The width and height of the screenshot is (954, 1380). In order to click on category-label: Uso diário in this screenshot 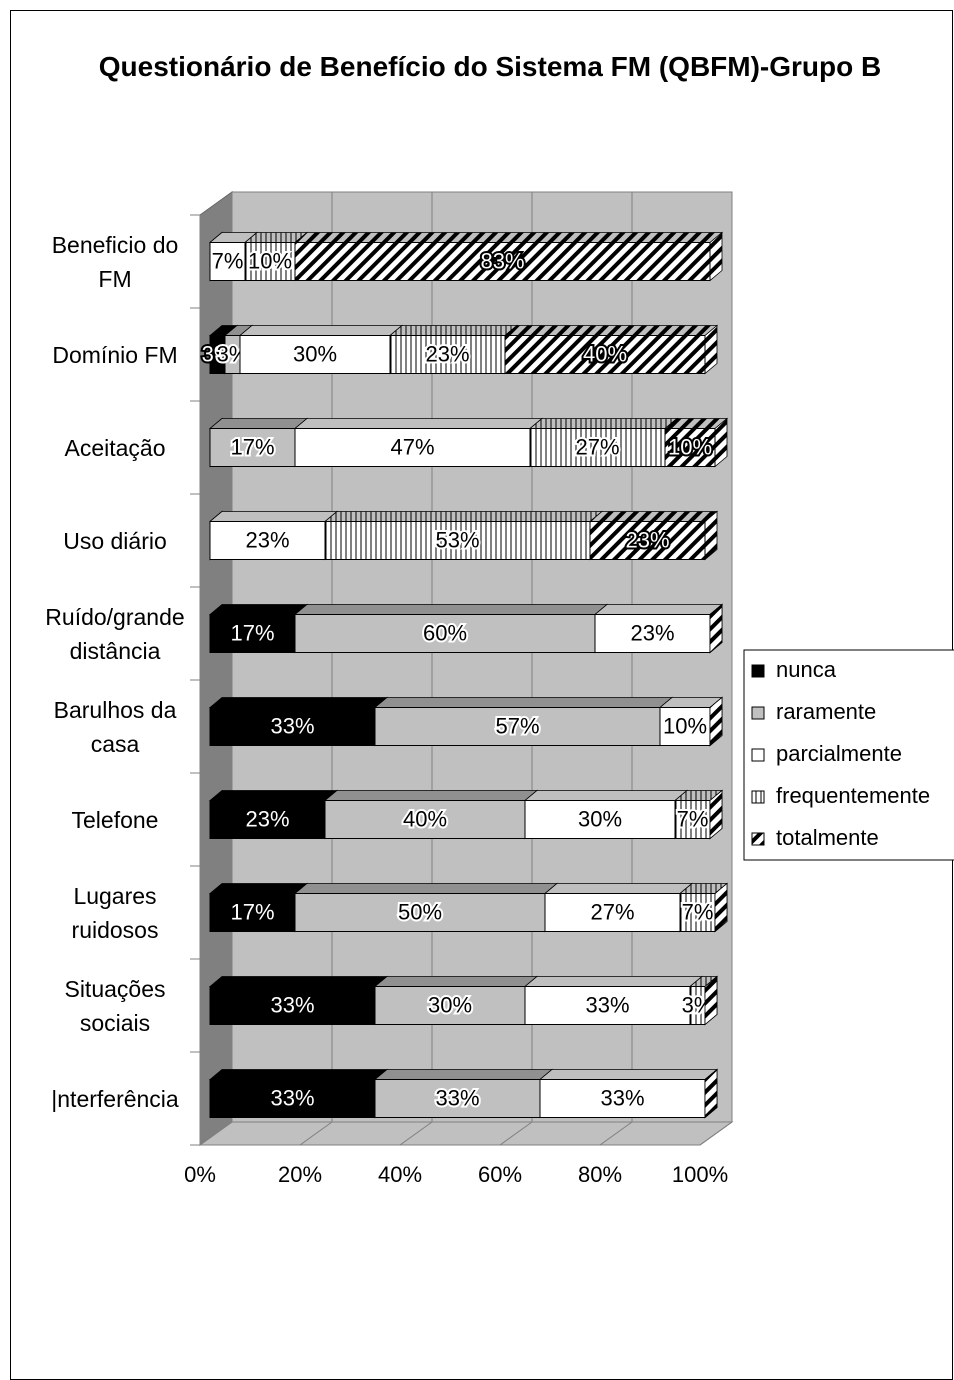, I will do `click(115, 540)`.